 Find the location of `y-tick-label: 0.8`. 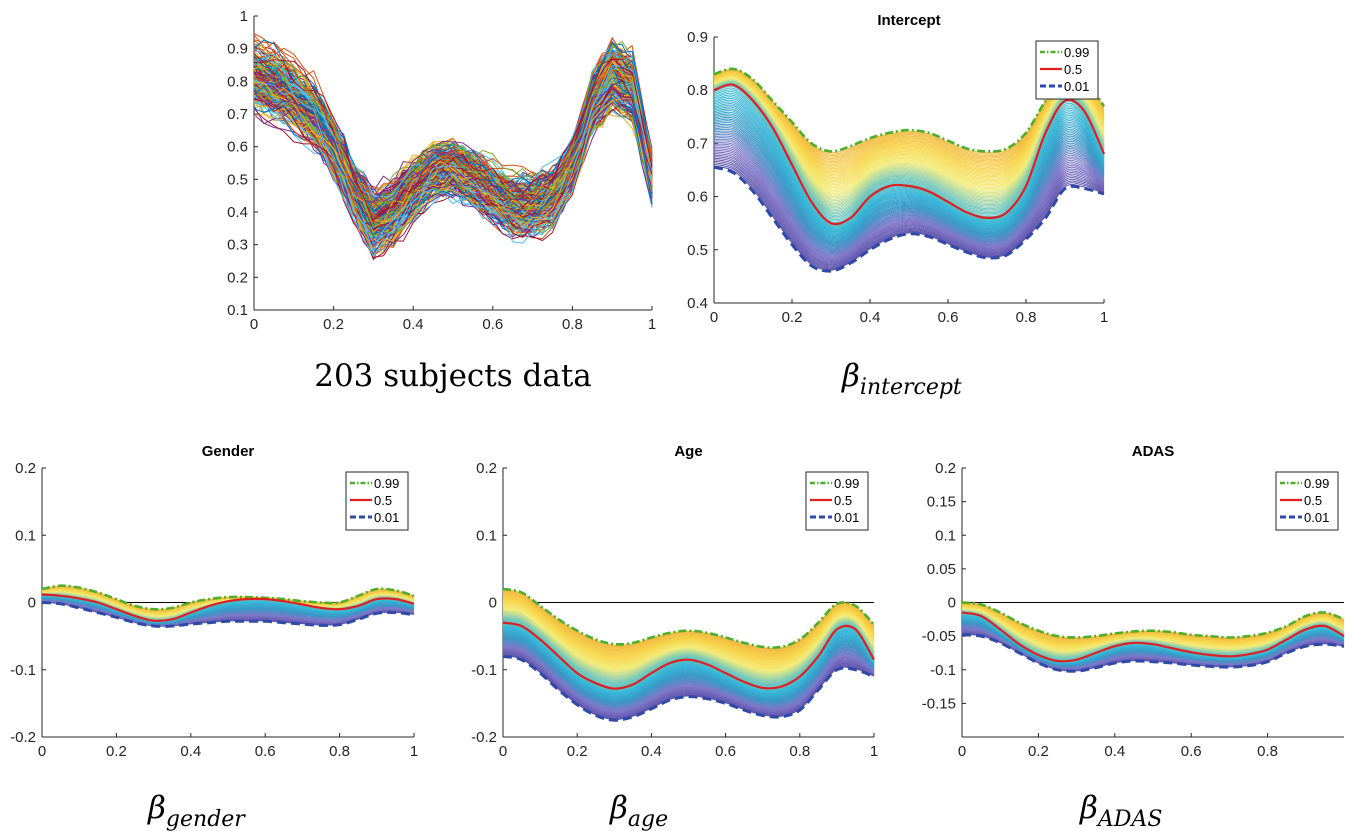

y-tick-label: 0.8 is located at coordinates (697, 90).